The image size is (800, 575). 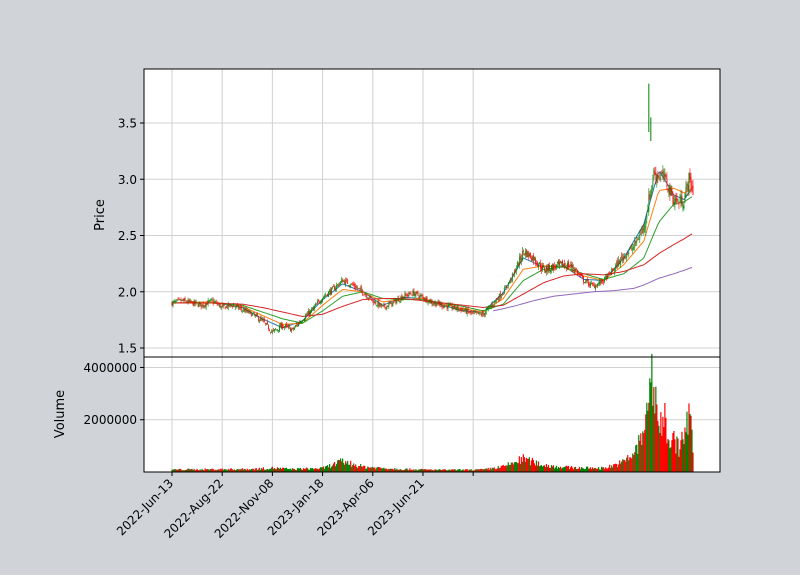 I want to click on price-y-tick-label: 3.0, so click(x=127, y=180).